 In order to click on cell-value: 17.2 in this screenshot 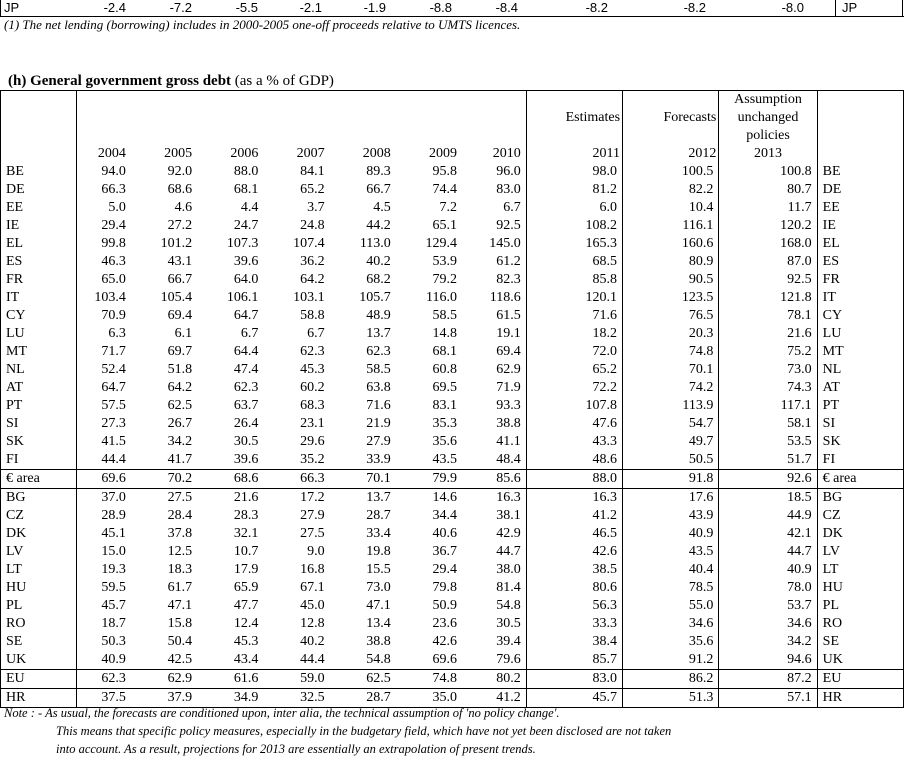, I will do `click(296, 497)`.